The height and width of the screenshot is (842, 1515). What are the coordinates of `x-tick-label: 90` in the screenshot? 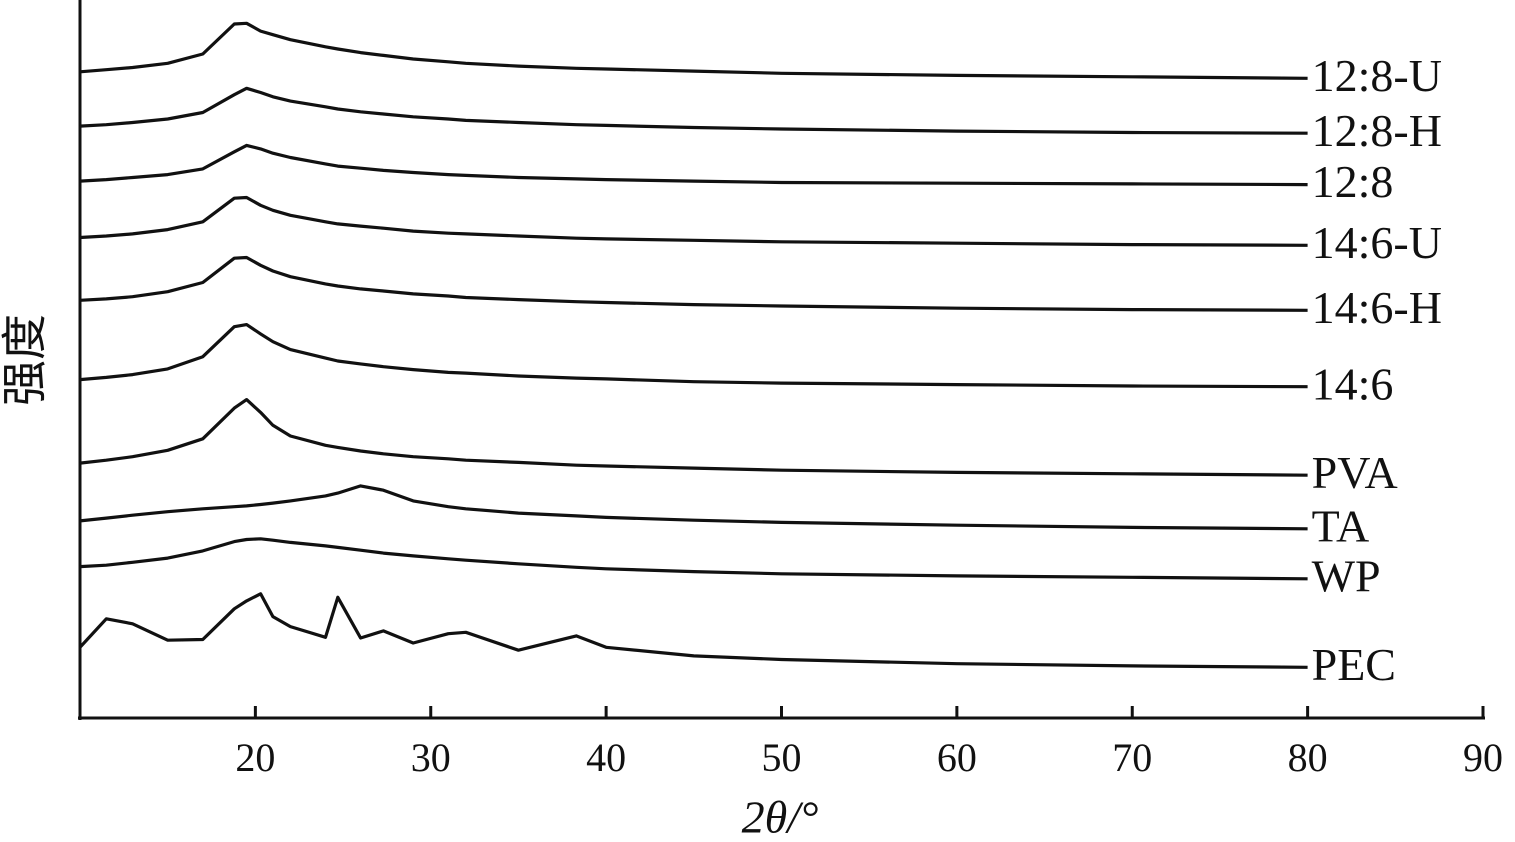 It's located at (1483, 757).